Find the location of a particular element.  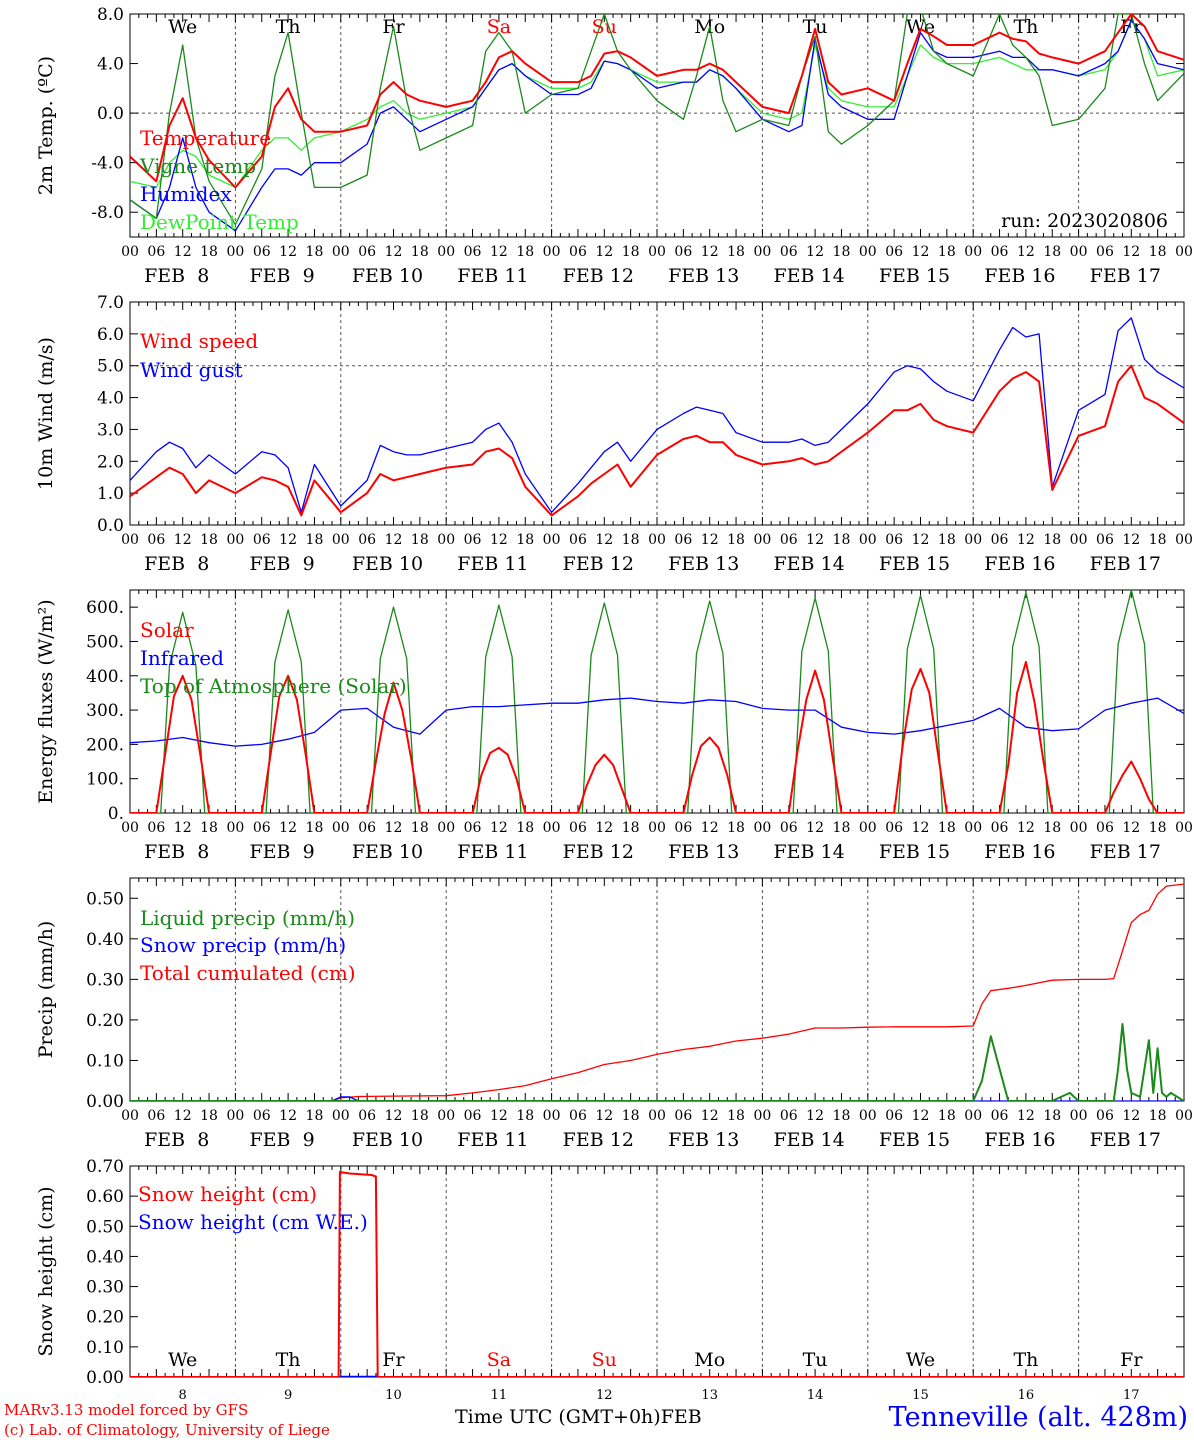

x-axis-label-text: Time UTC (GMT+0h) is located at coordinates (558, 1417).